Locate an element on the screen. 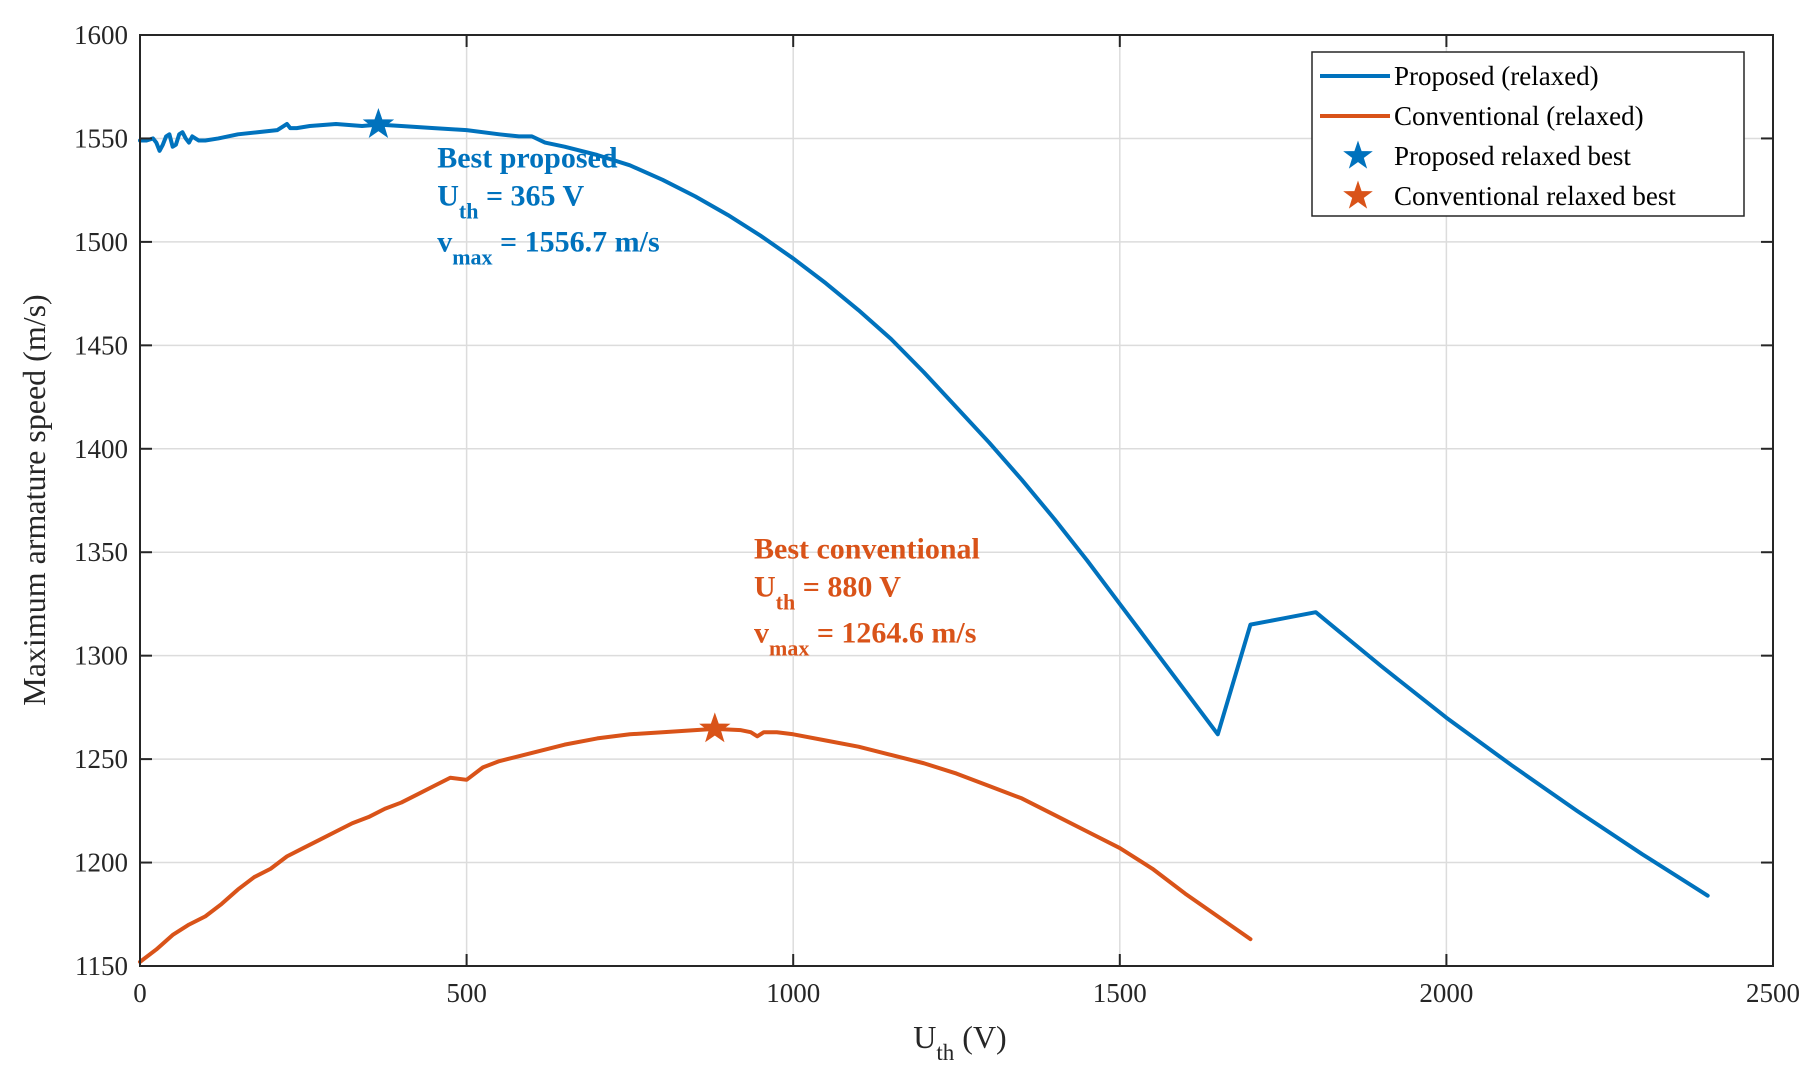  annotation-value: = 365 V is located at coordinates (531, 195).